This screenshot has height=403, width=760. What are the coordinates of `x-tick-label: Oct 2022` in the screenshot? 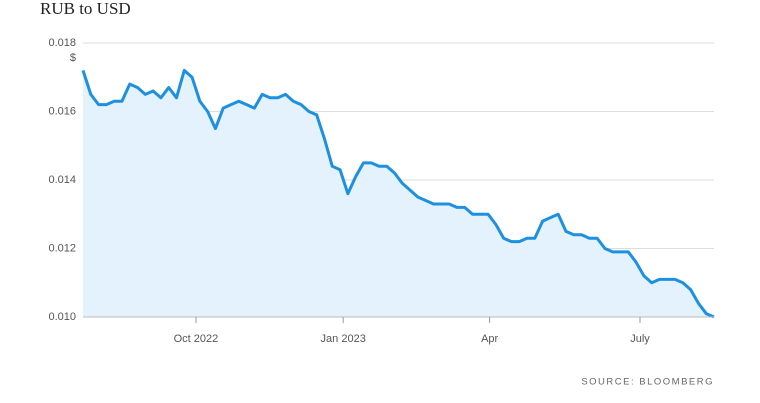 It's located at (196, 339).